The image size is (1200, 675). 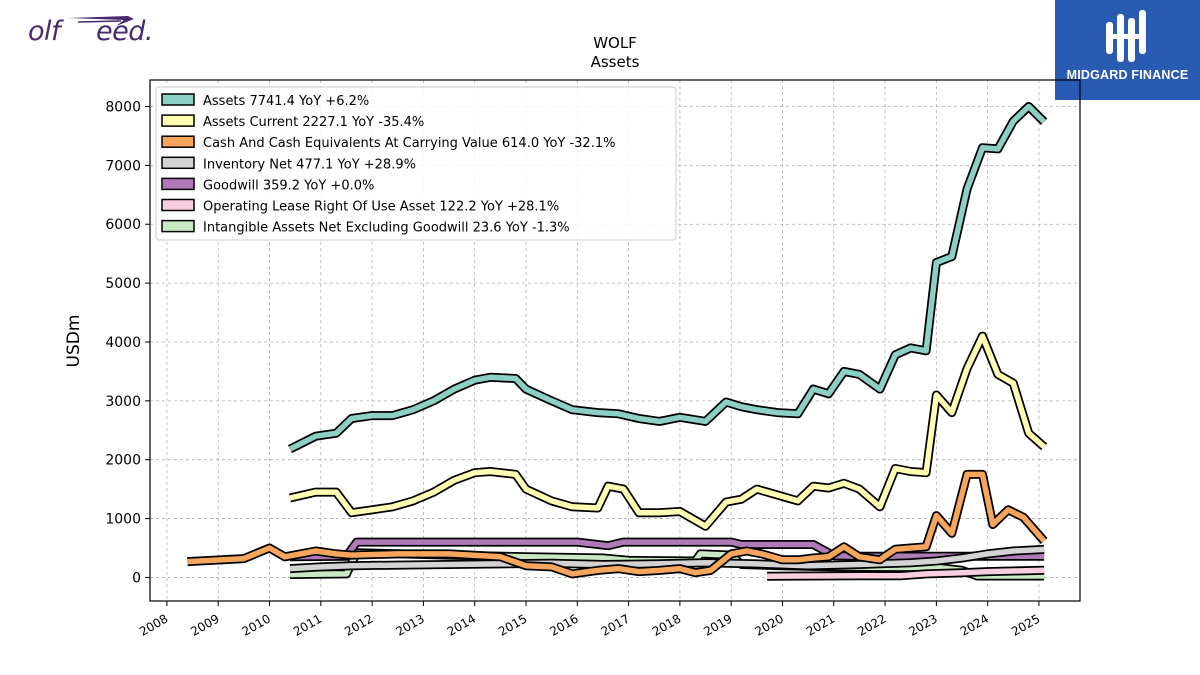 What do you see at coordinates (563, 624) in the screenshot?
I see `x-tick-label: 2016` at bounding box center [563, 624].